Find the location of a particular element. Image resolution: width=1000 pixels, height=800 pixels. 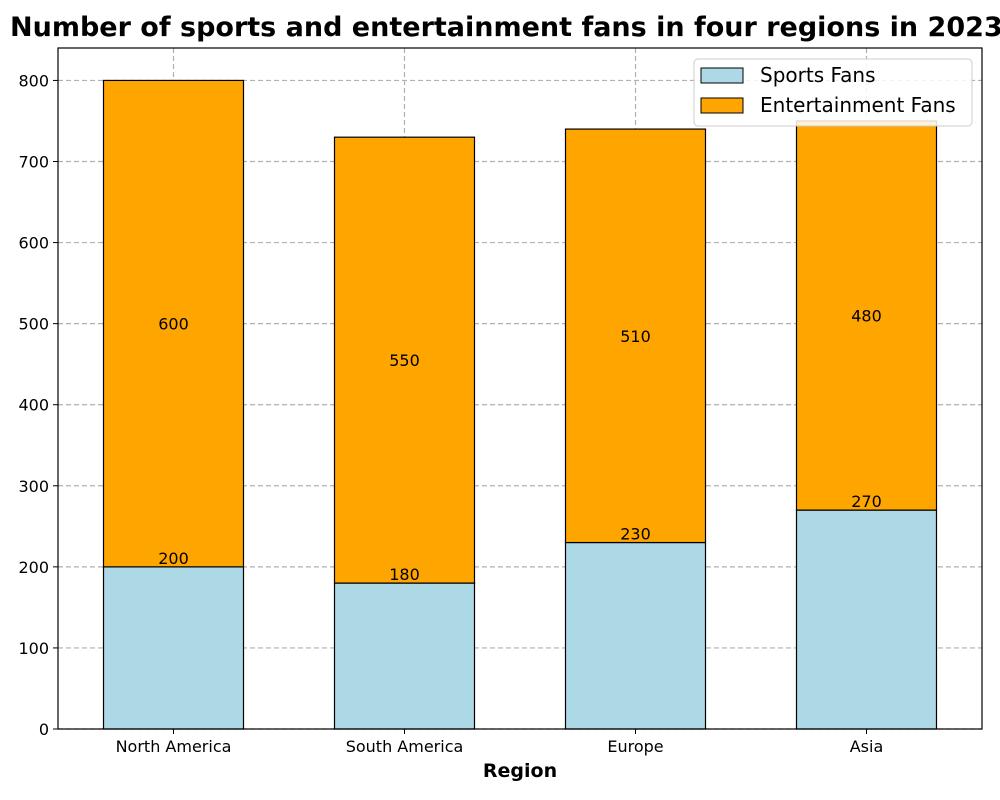

legend: Sports Fans Entertainment Fans is located at coordinates (833, 92).